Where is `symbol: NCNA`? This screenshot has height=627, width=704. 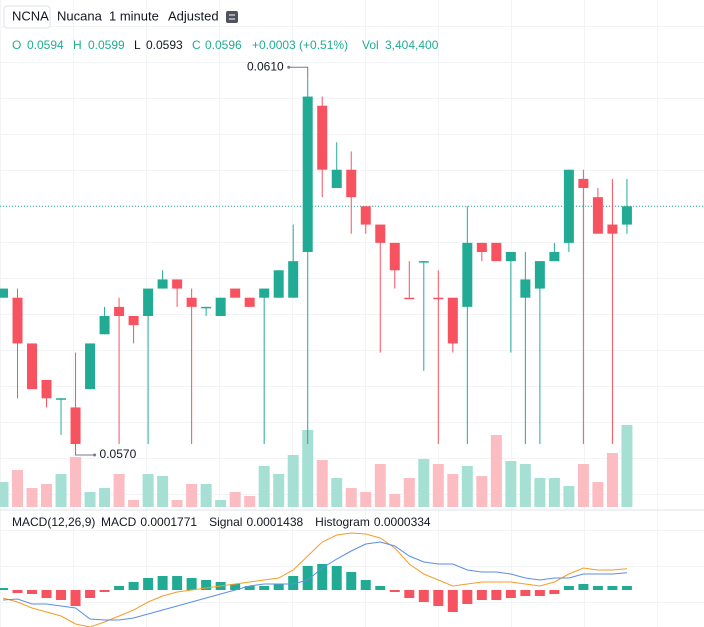 symbol: NCNA is located at coordinates (30, 15).